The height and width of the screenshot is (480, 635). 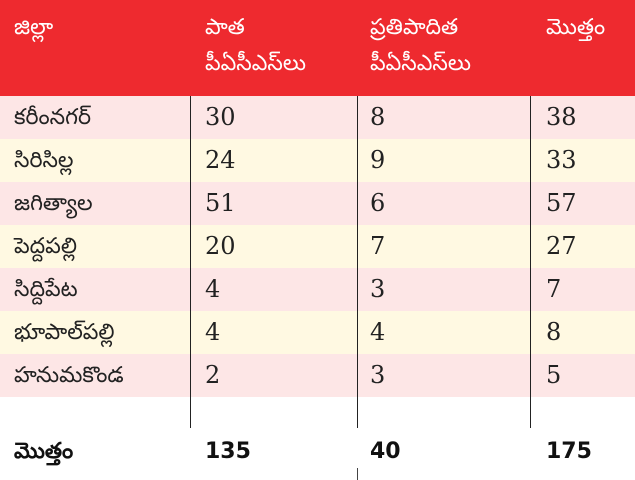 I want to click on table-row: సిద్దిపేట 4 3 7, so click(x=317, y=289).